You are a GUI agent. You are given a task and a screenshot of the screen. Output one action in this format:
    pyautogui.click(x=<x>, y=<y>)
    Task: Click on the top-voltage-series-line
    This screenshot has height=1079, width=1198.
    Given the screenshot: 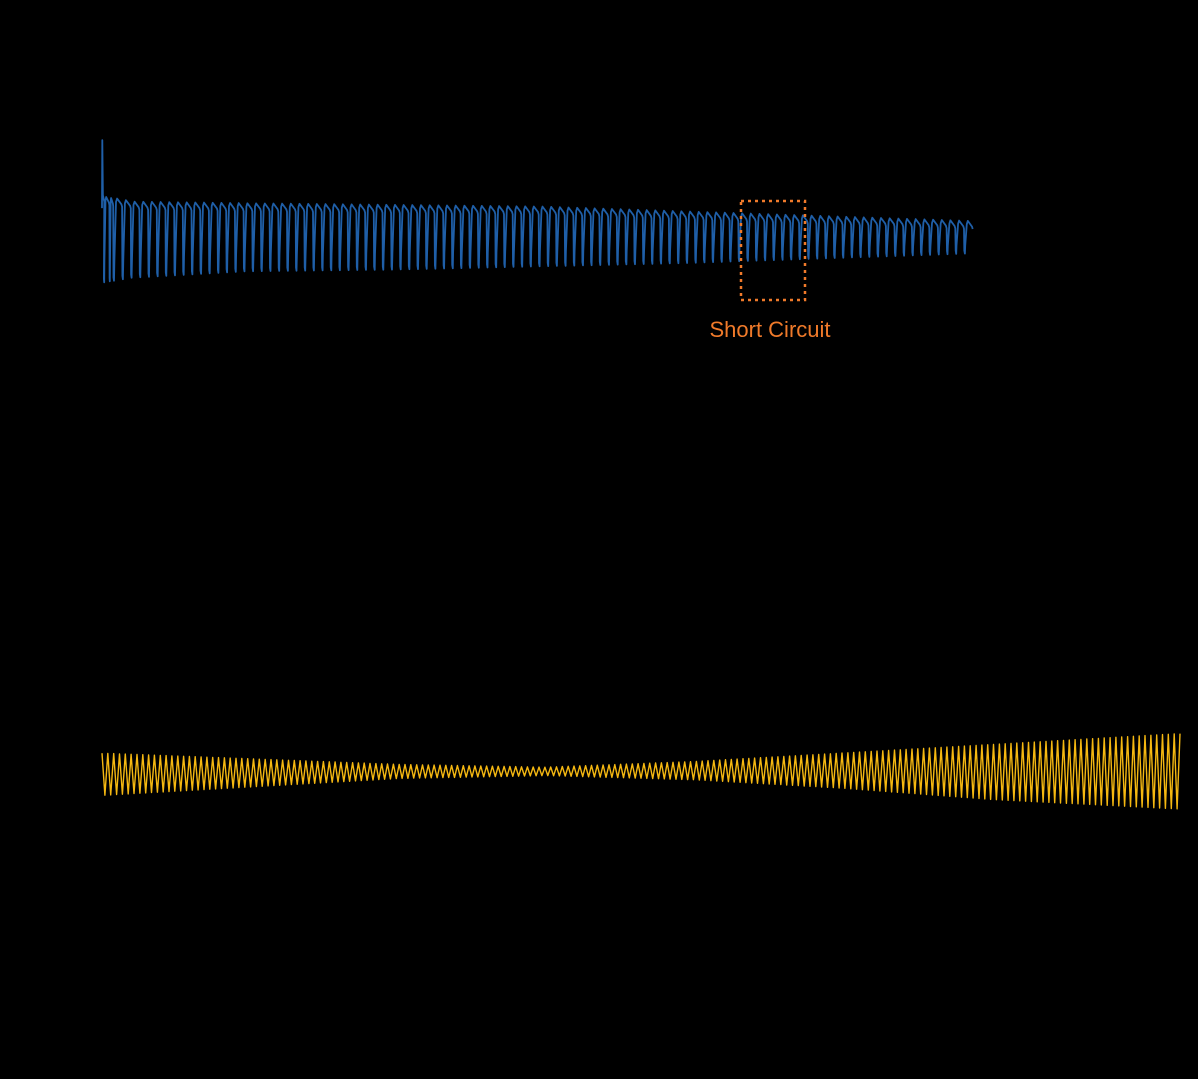 What is the action you would take?
    pyautogui.click(x=537, y=211)
    